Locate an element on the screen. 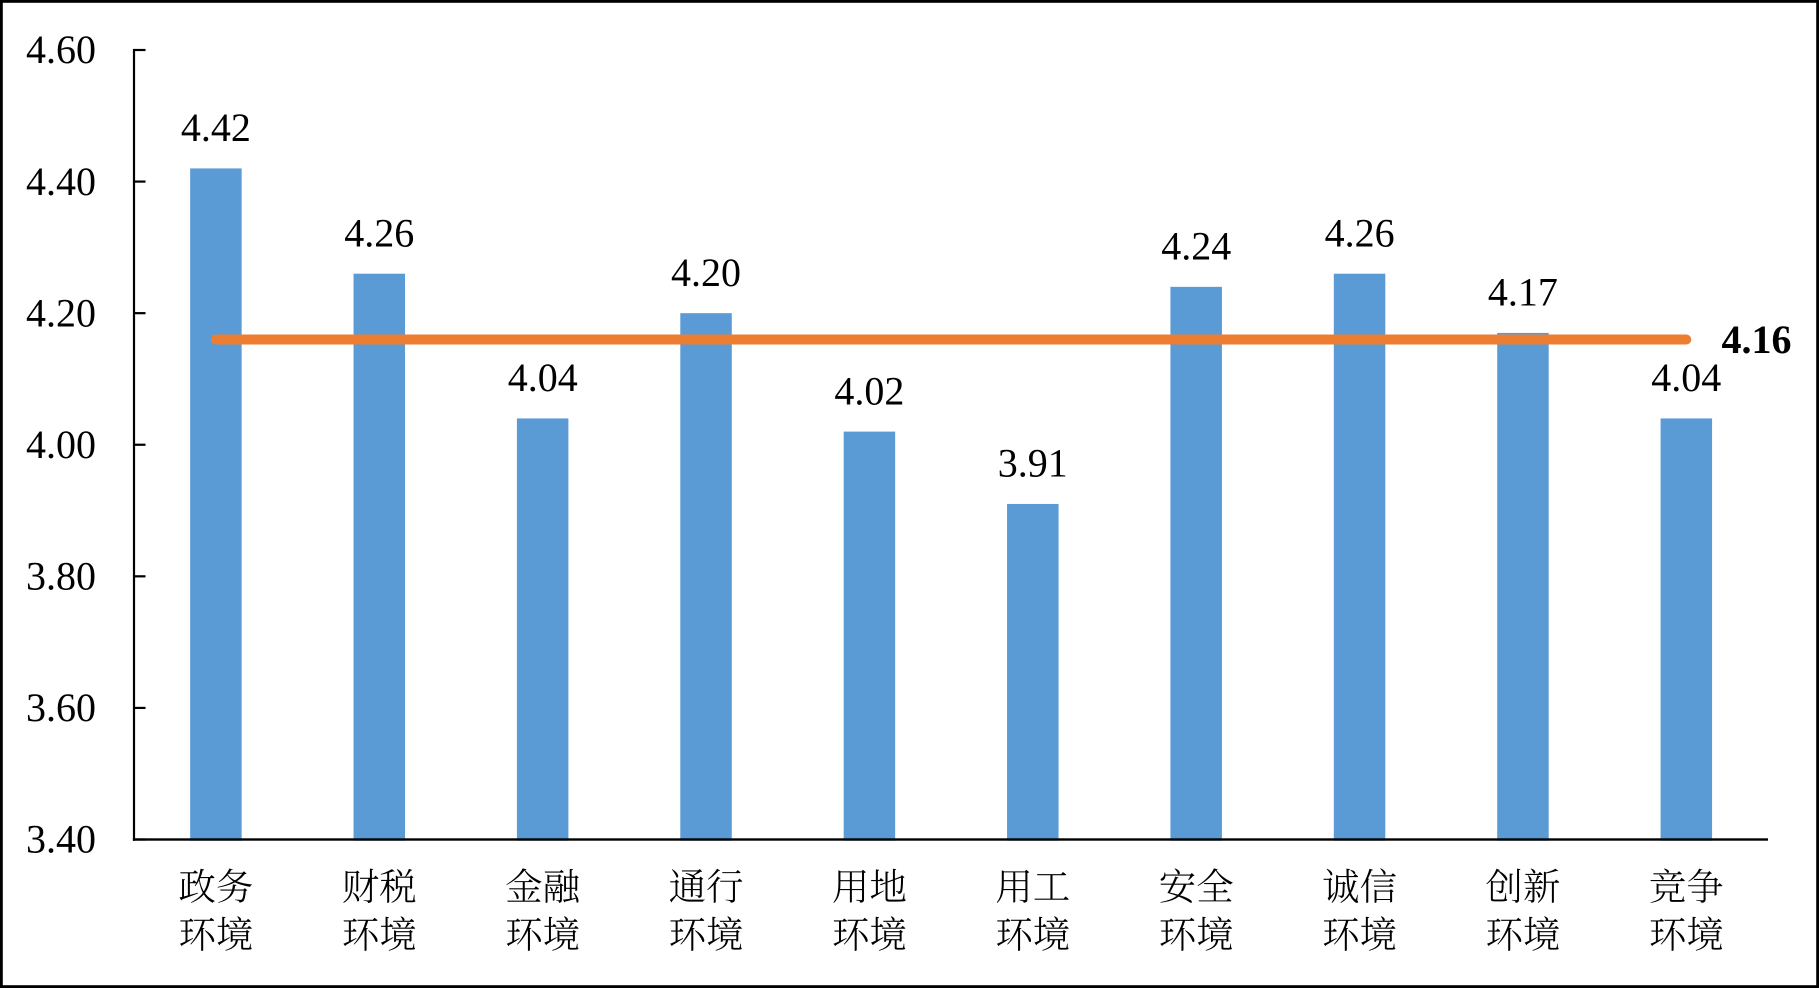  svg-text: 4.40 is located at coordinates (61, 181).